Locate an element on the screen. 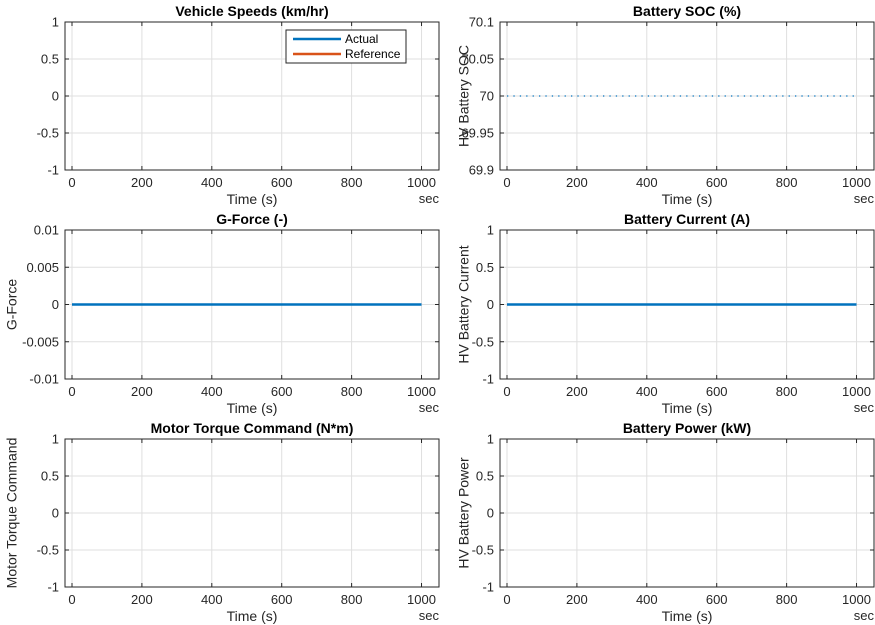 The image size is (875, 625). battery-soc-ytick-label: 70 is located at coordinates (487, 96).